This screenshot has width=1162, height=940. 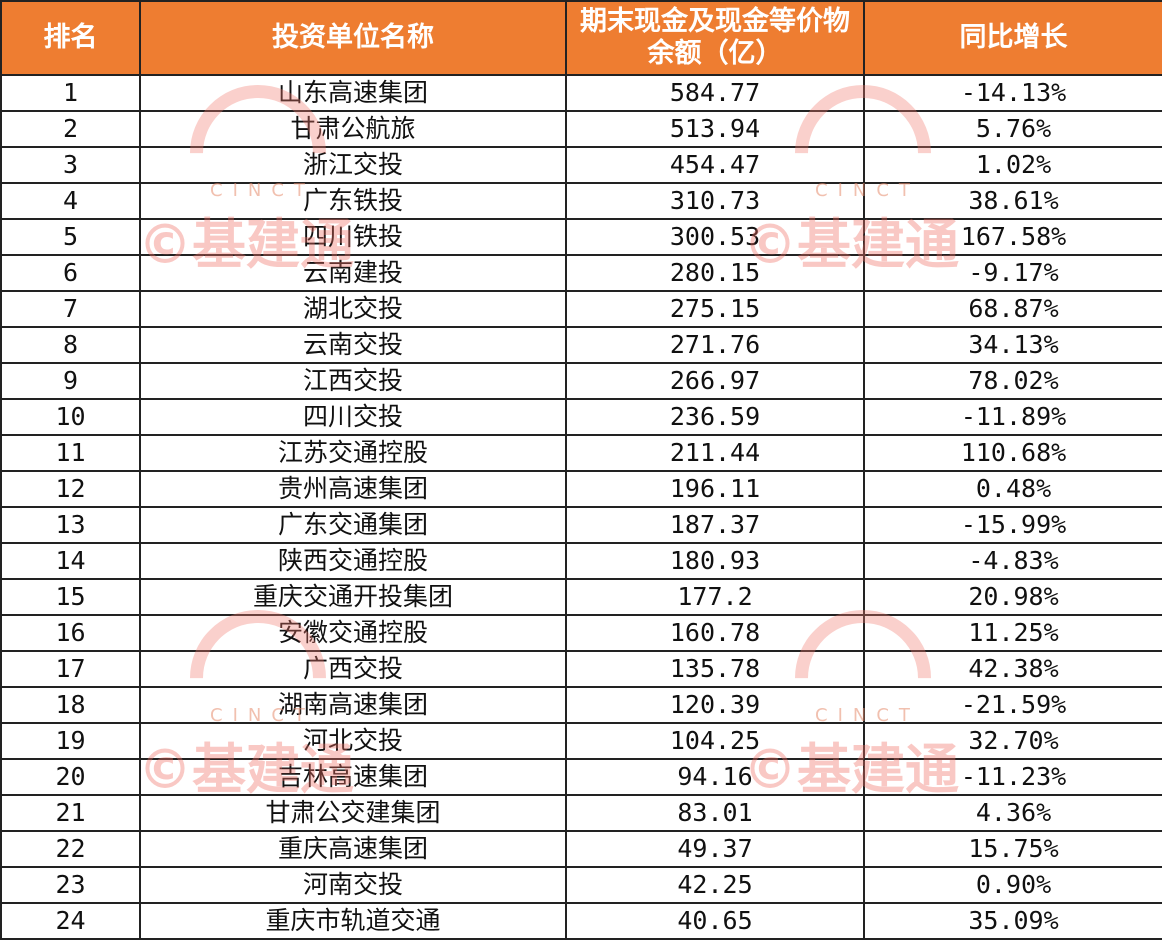 I want to click on table-row: 6 云南建投 280.15 -9.17%, so click(x=581, y=273).